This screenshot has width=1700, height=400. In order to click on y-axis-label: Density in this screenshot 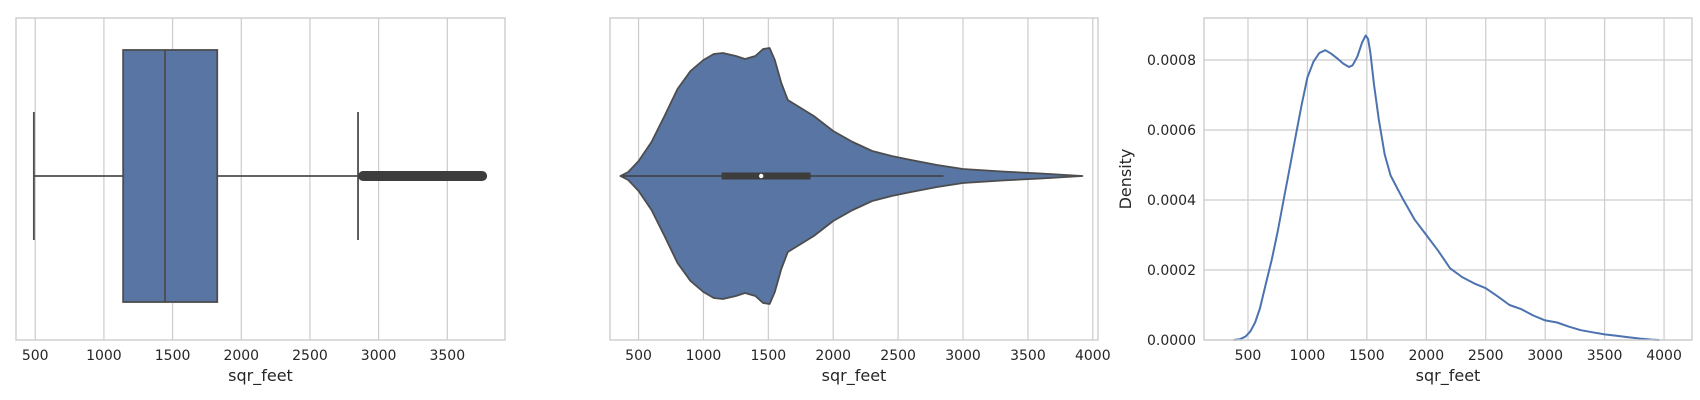, I will do `click(1125, 179)`.